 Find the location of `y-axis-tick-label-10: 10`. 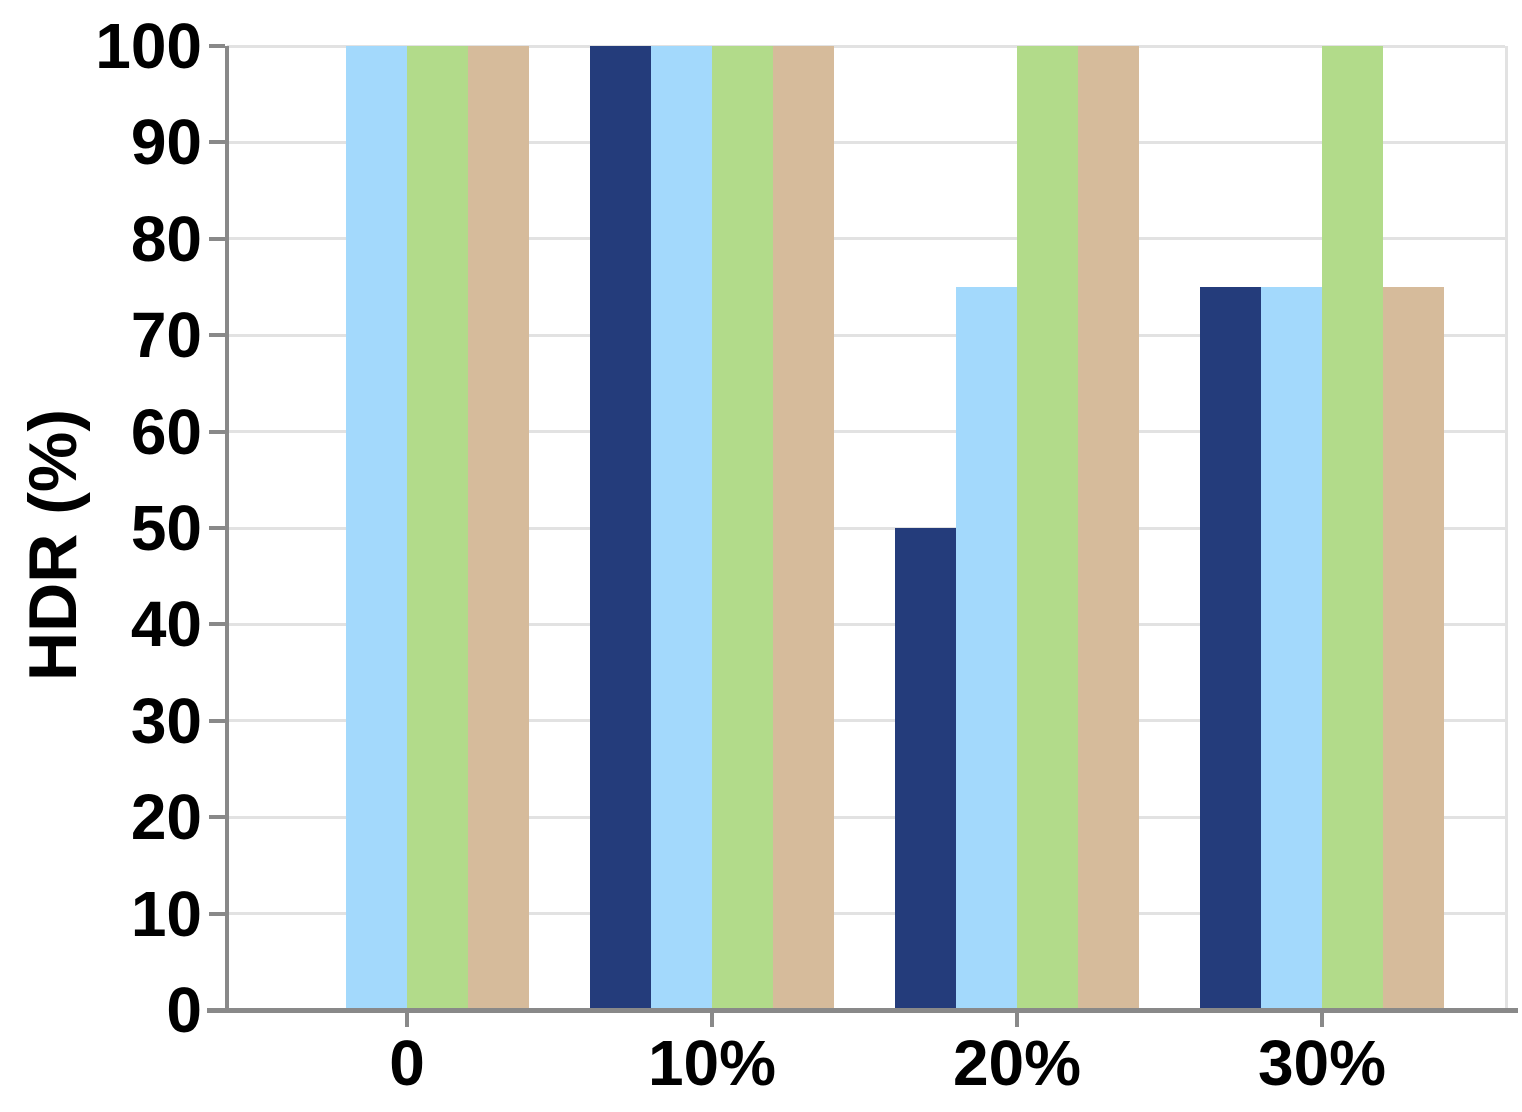

y-axis-tick-label-10: 10 is located at coordinates (166, 913).